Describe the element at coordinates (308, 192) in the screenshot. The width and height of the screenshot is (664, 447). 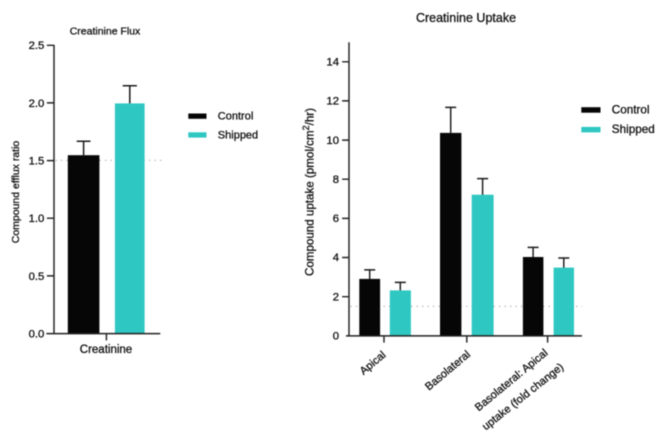
I see `svg-text: Compound uptake (pmol/cm2/hr)` at that location.